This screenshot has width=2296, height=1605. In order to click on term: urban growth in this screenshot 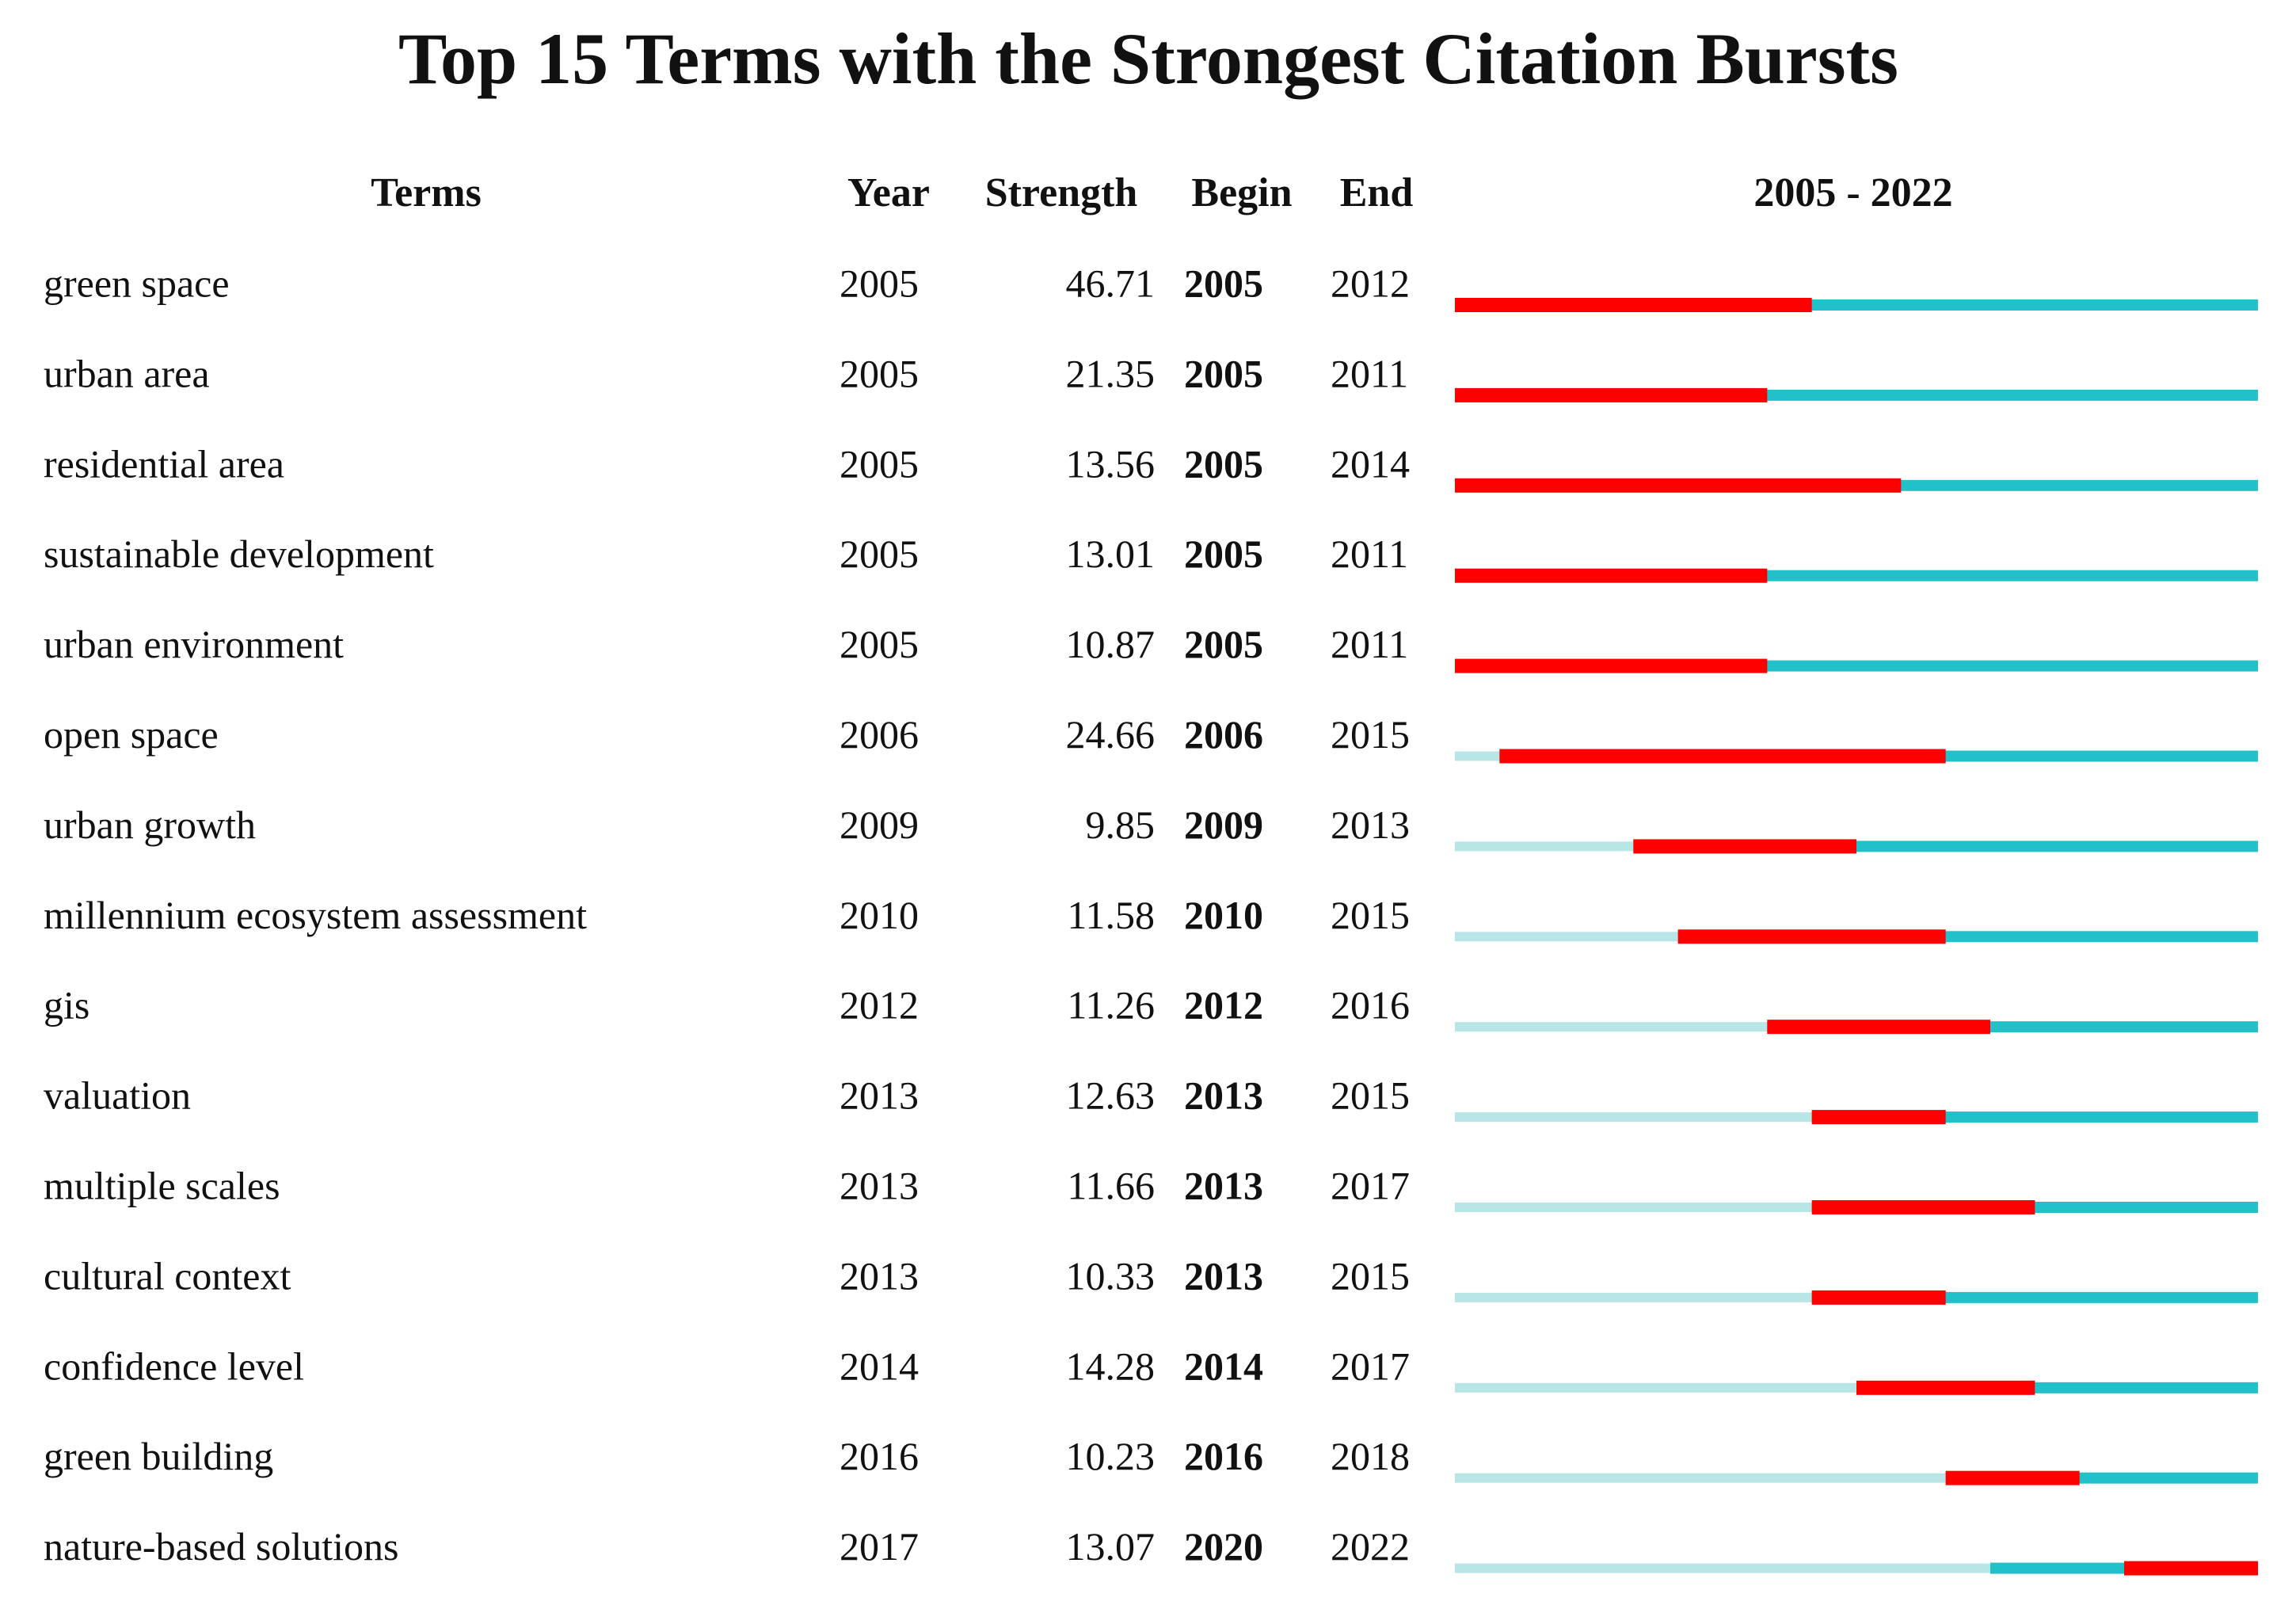, I will do `click(150, 824)`.